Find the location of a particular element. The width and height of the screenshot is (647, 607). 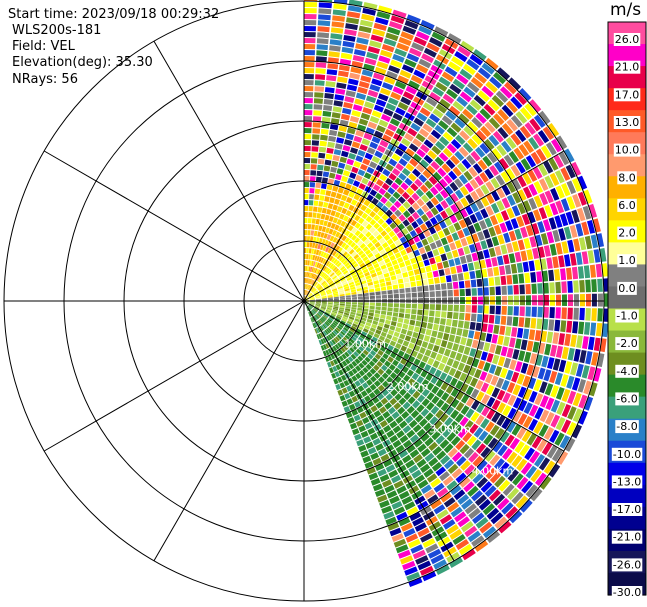

colorbar-tick-label: 8.0 is located at coordinates (627, 177).